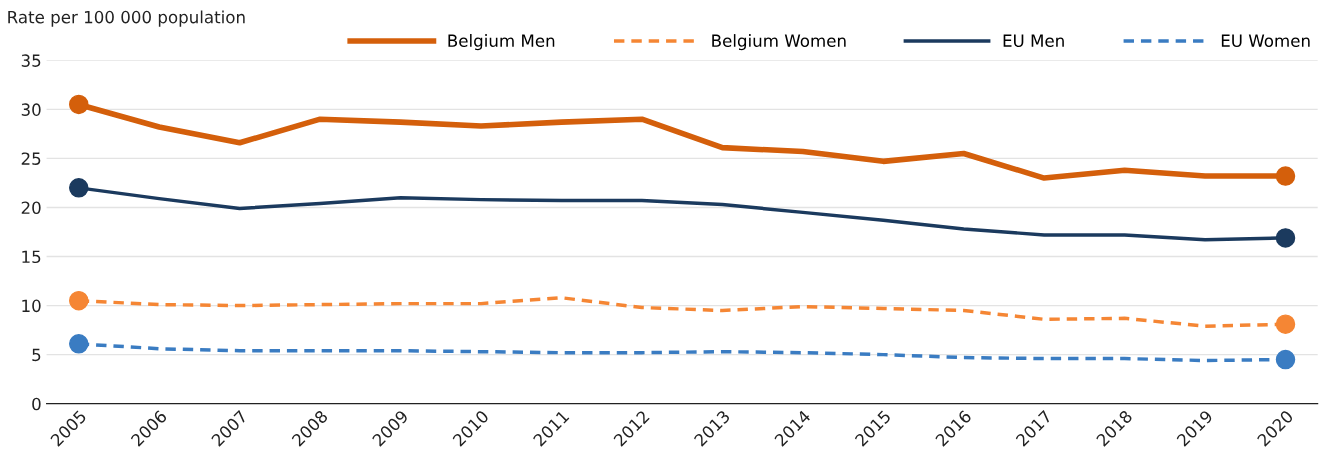 The image size is (1331, 464). What do you see at coordinates (31, 306) in the screenshot?
I see `y-tick-label: 10` at bounding box center [31, 306].